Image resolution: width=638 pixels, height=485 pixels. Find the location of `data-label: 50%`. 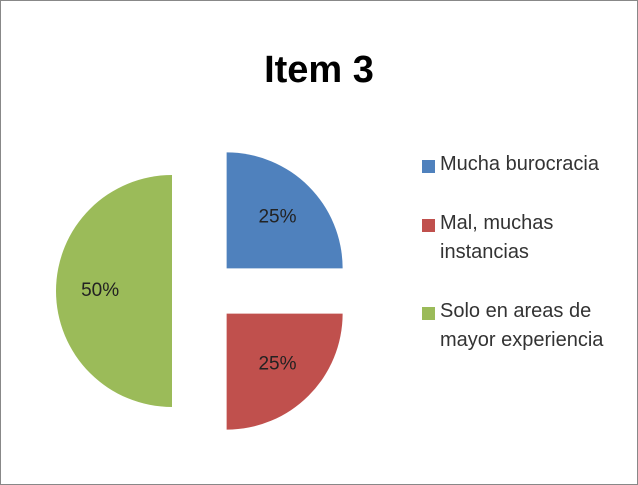

data-label: 50% is located at coordinates (100, 290).